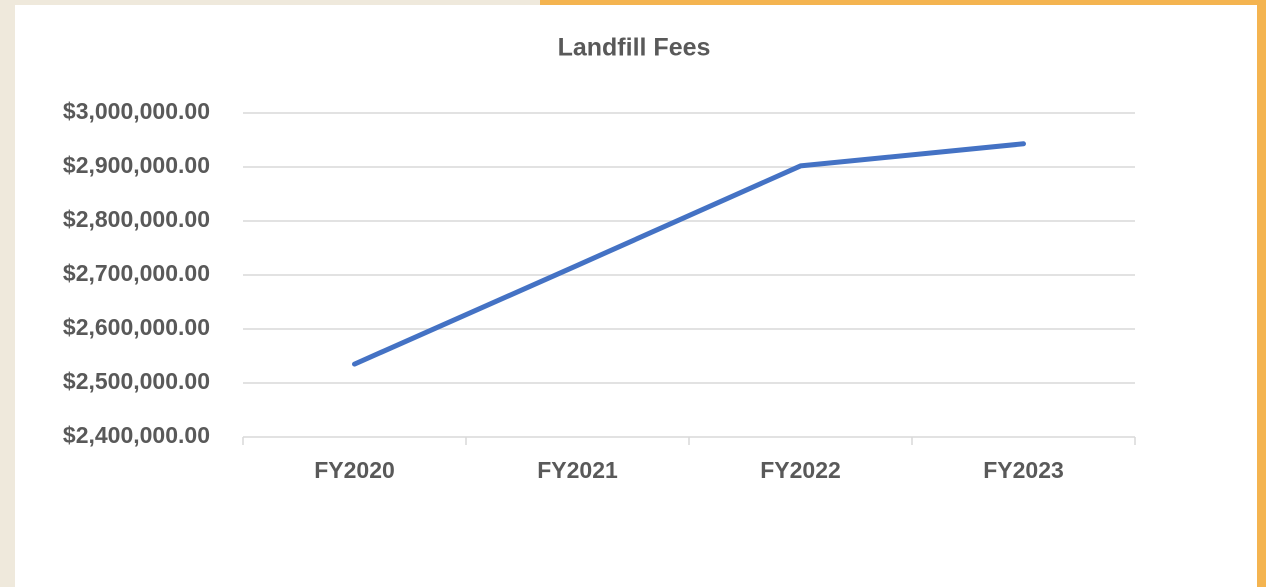 The height and width of the screenshot is (587, 1266). Describe the element at coordinates (354, 470) in the screenshot. I see `x-tick-label: FY2020` at that location.